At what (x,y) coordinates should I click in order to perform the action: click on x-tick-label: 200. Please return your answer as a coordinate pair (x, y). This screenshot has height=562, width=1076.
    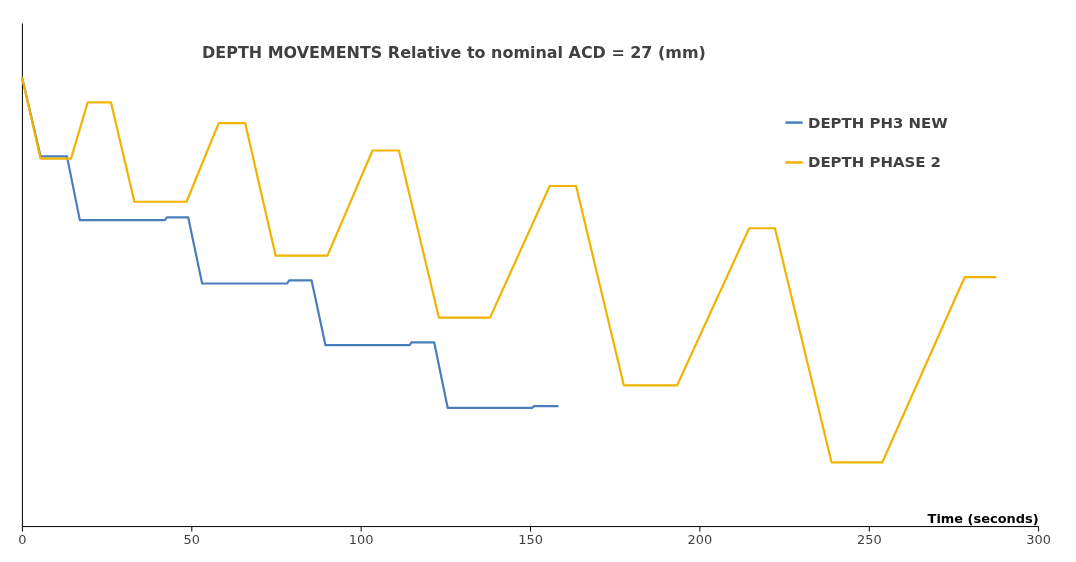
    Looking at the image, I should click on (700, 539).